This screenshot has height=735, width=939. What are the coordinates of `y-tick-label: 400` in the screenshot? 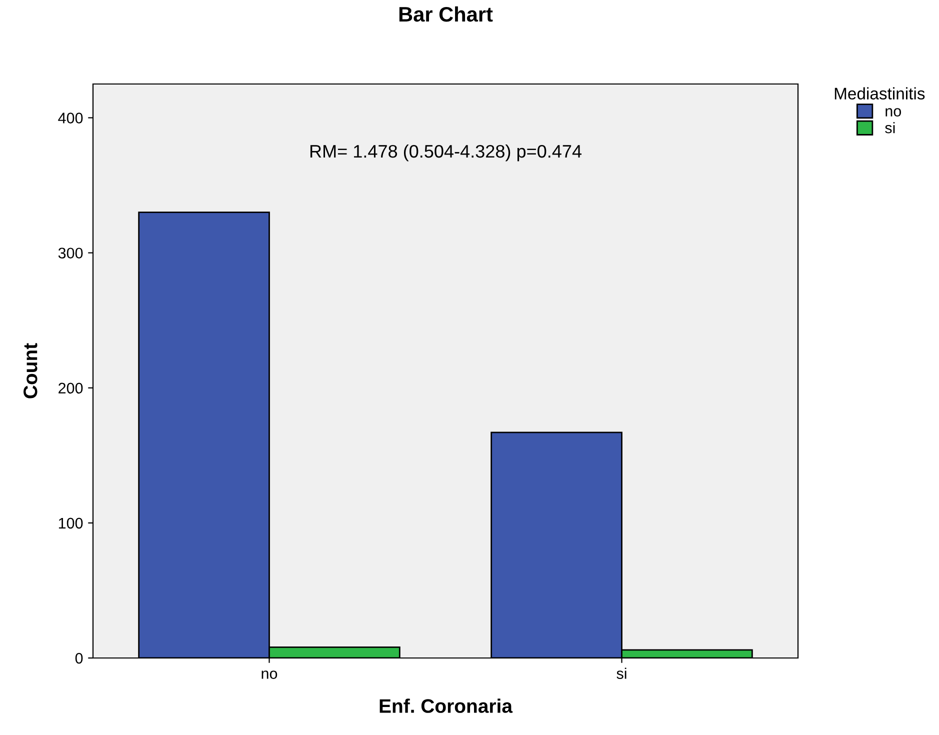 It's located at (70, 118).